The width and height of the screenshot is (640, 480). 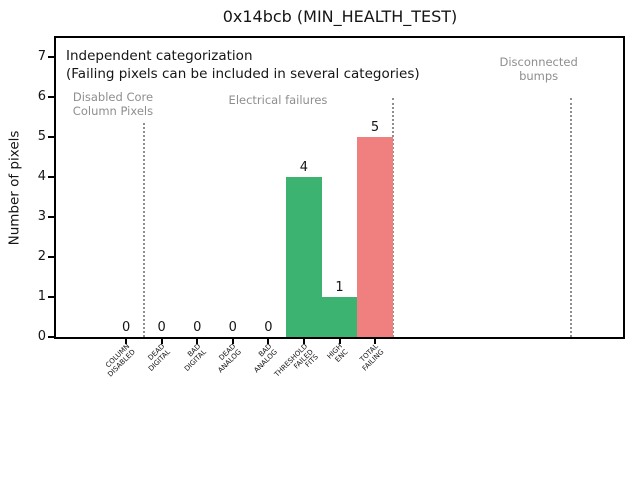 What do you see at coordinates (339, 37) in the screenshot?
I see `top-spine` at bounding box center [339, 37].